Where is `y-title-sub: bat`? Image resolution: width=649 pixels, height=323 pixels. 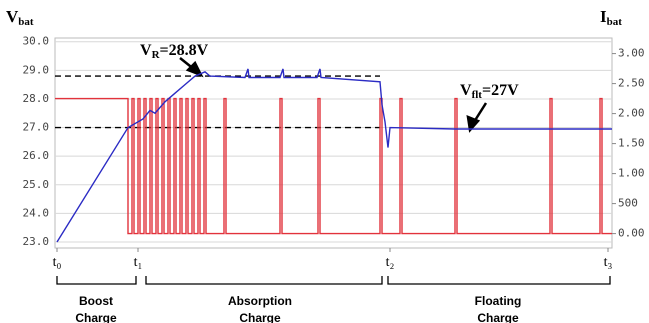
y-title-sub: bat is located at coordinates (26, 22).